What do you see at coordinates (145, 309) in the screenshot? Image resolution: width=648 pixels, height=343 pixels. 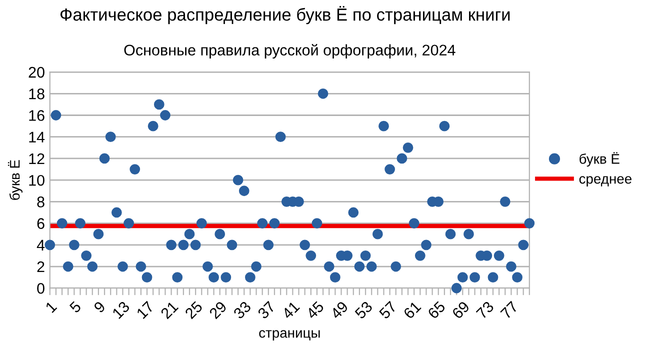 I see `x-tick-label: 17` at bounding box center [145, 309].